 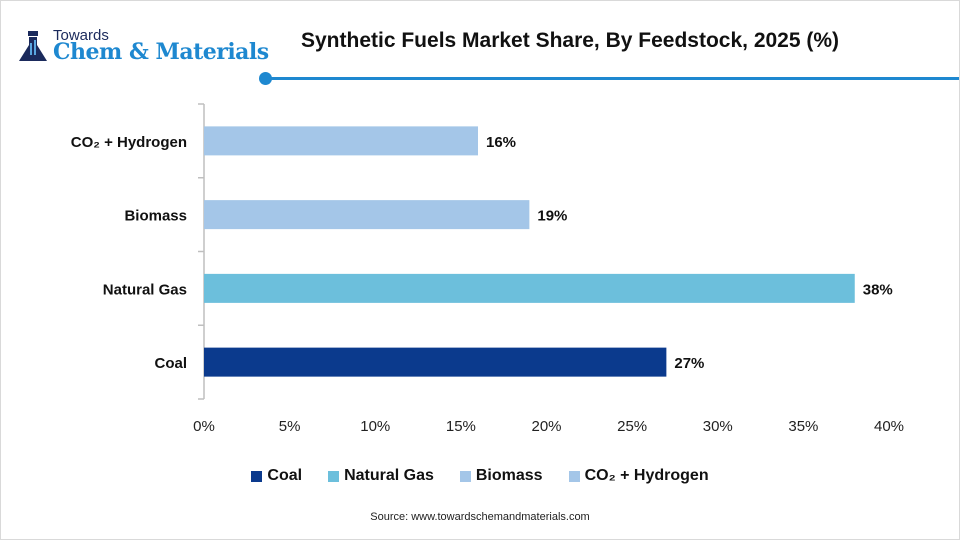 I want to click on logo-line2: Chem & Materials, so click(x=161, y=52).